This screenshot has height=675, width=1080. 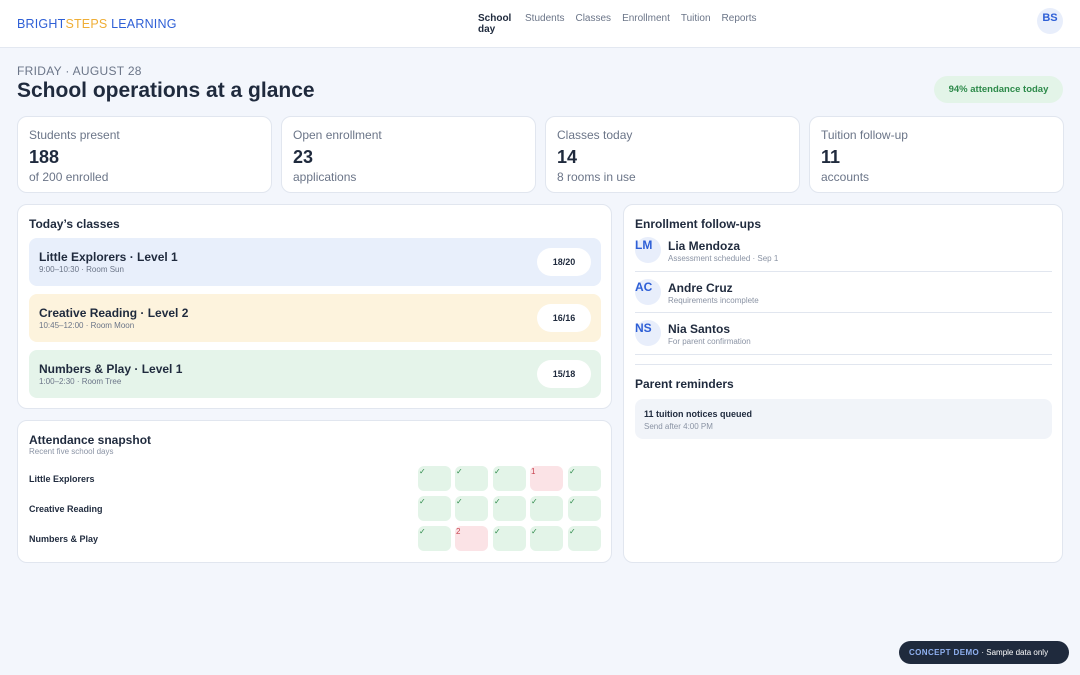 I want to click on class-name: Numbers & Play · Level 1, so click(x=111, y=369).